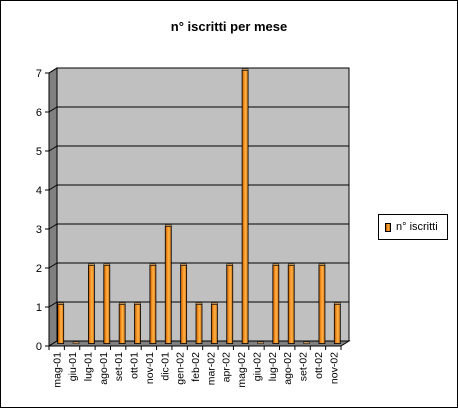  Describe the element at coordinates (319, 365) in the screenshot. I see `x-tick-label: ott-02` at that location.